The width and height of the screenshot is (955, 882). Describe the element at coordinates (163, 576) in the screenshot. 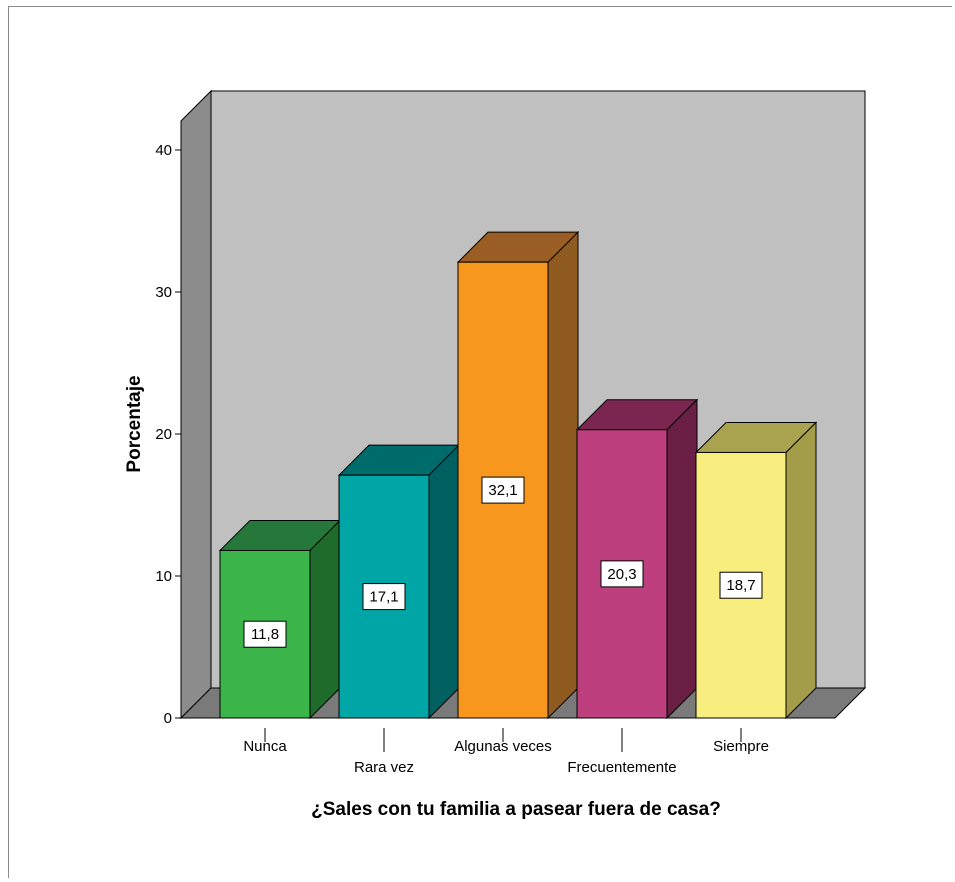

I see `y-tick-label: 10` at that location.